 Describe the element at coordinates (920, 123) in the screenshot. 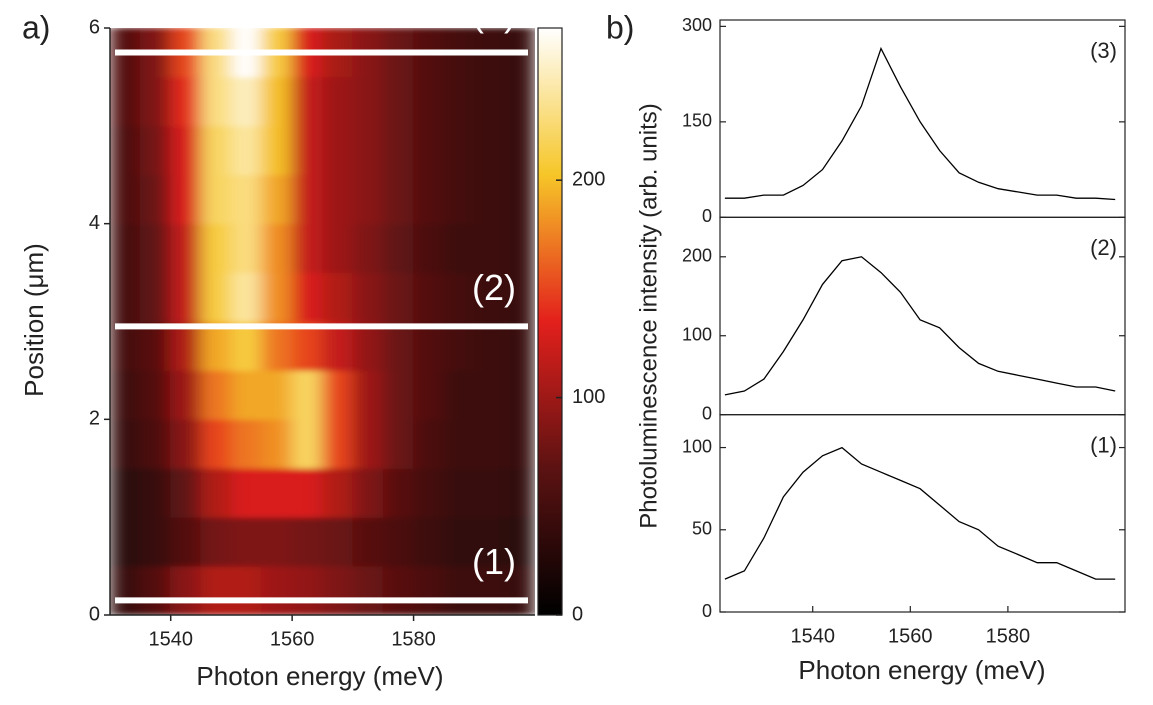

I see `spectrum-line` at that location.